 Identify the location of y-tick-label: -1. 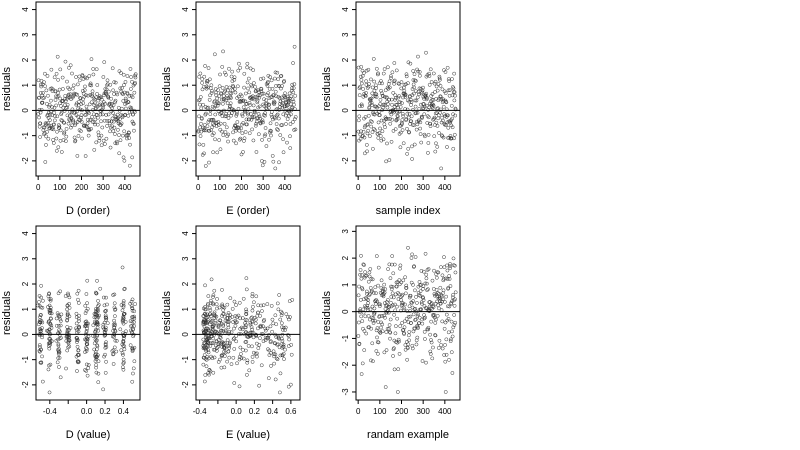
(185, 136).